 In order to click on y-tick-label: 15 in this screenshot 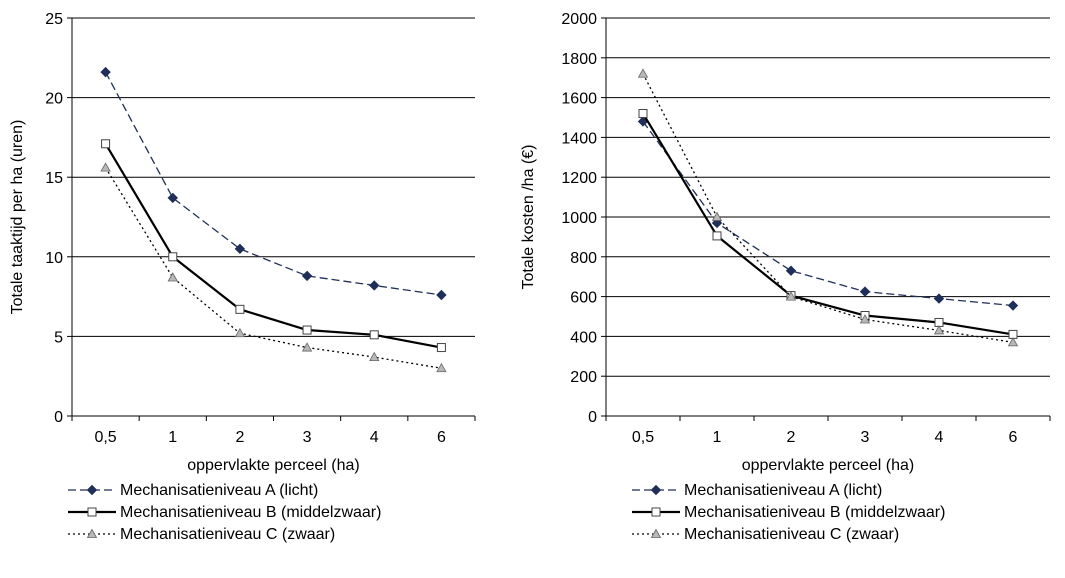, I will do `click(54, 178)`.